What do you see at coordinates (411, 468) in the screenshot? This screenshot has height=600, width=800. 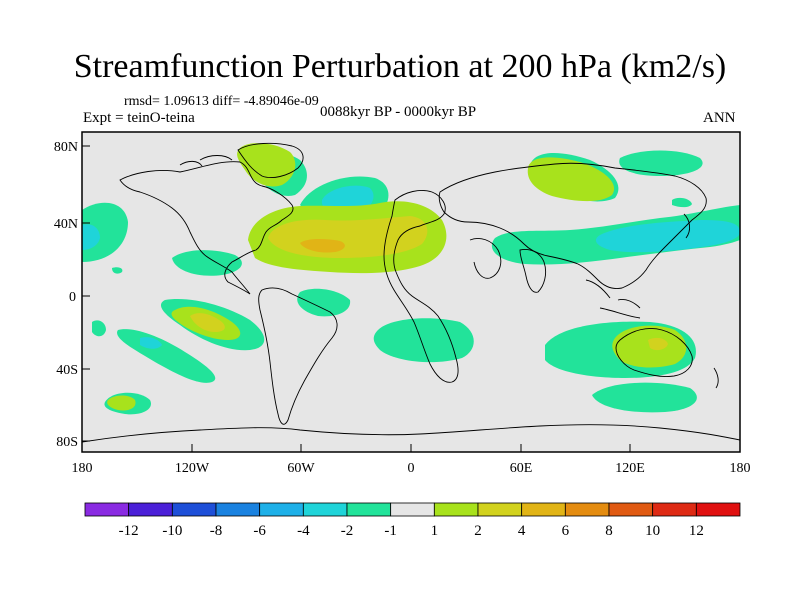 I see `lon-label-0: 0` at bounding box center [411, 468].